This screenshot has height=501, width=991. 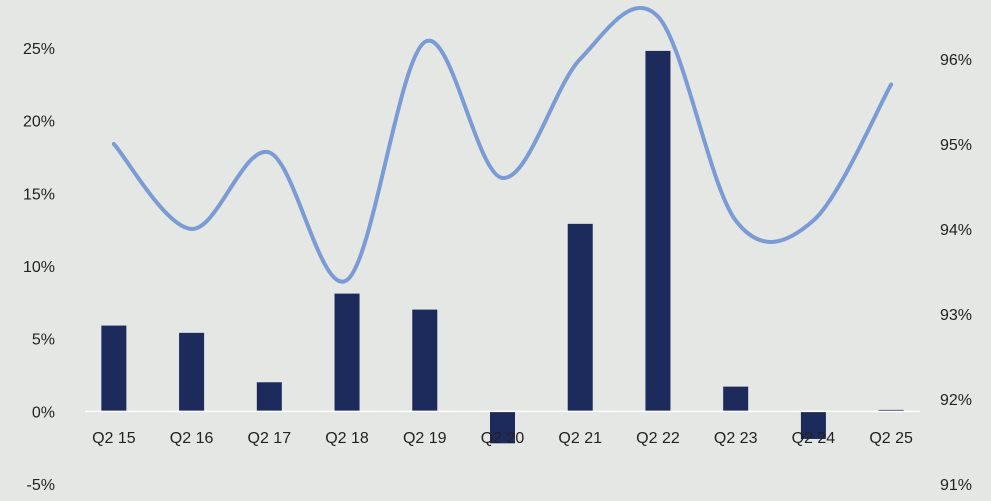 I want to click on x-tick-label: Q2 23, so click(x=736, y=438).